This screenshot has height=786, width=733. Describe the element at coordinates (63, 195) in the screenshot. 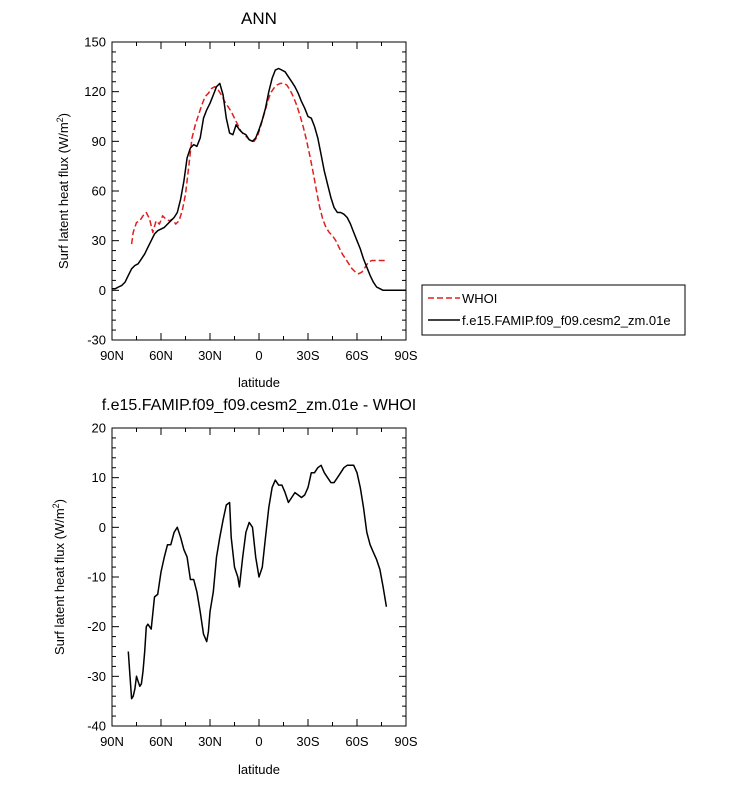

I see `top-y-label-main: Surf latent heat flux (W/m` at that location.